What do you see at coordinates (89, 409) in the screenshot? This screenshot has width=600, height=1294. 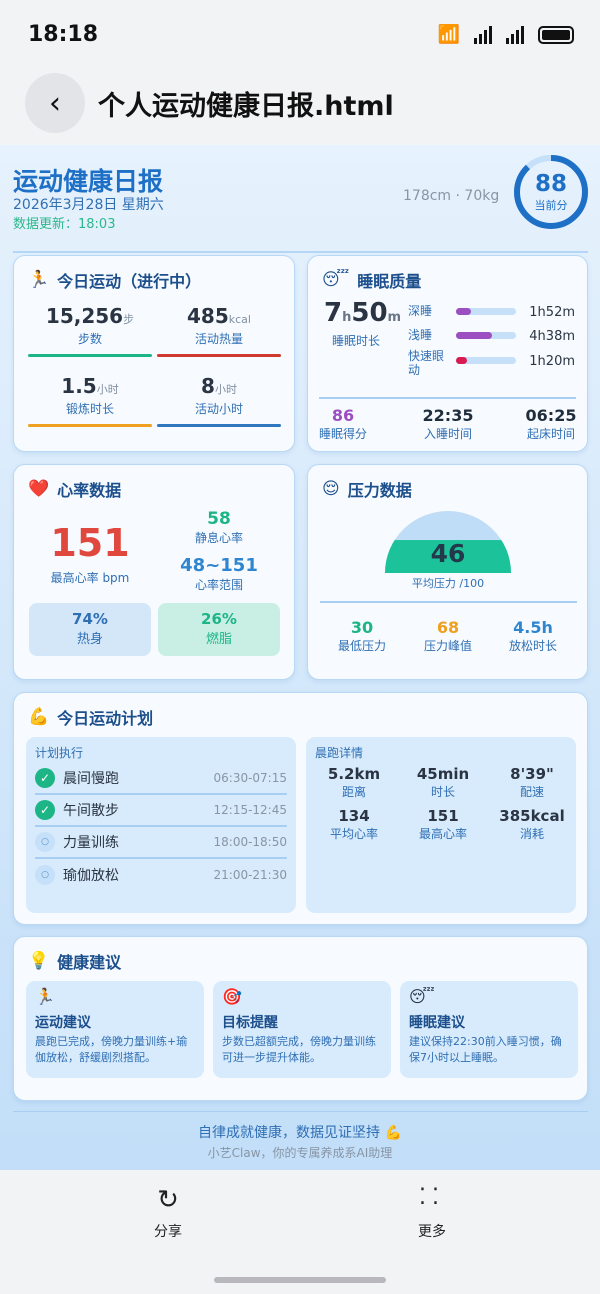 I see `stat-label: 锻炼时长` at bounding box center [89, 409].